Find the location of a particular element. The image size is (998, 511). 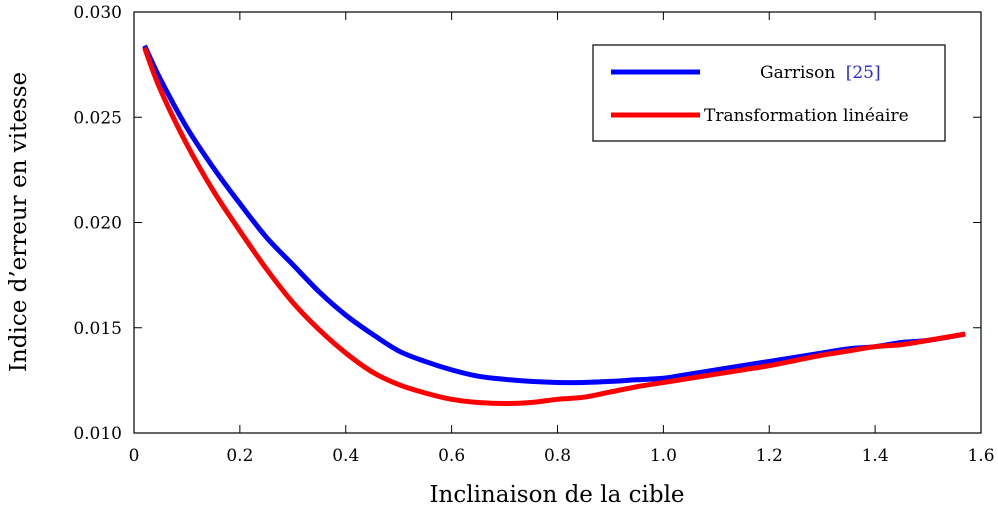

x-tick-label: 0.6 is located at coordinates (451, 456).